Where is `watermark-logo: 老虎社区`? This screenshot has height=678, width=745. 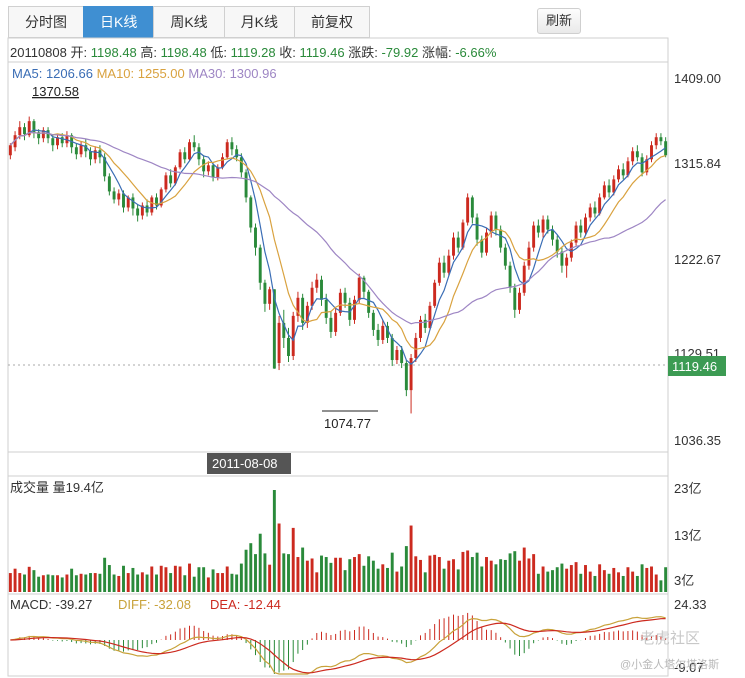
watermark-logo: 老虎社区 is located at coordinates (670, 638).